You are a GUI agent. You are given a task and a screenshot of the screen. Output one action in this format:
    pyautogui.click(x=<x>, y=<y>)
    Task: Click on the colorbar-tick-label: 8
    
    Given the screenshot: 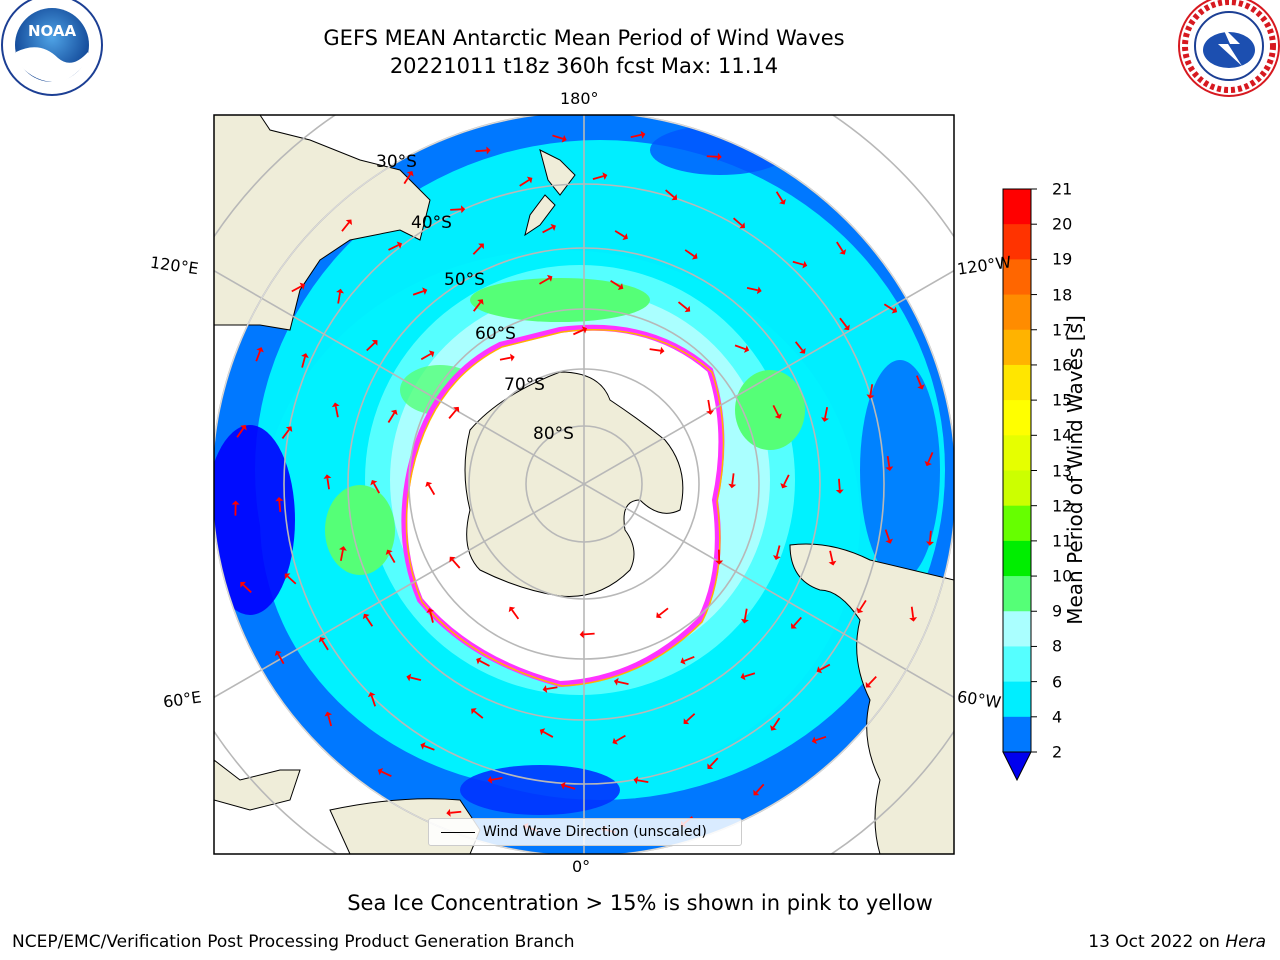 What is the action you would take?
    pyautogui.click(x=1057, y=646)
    